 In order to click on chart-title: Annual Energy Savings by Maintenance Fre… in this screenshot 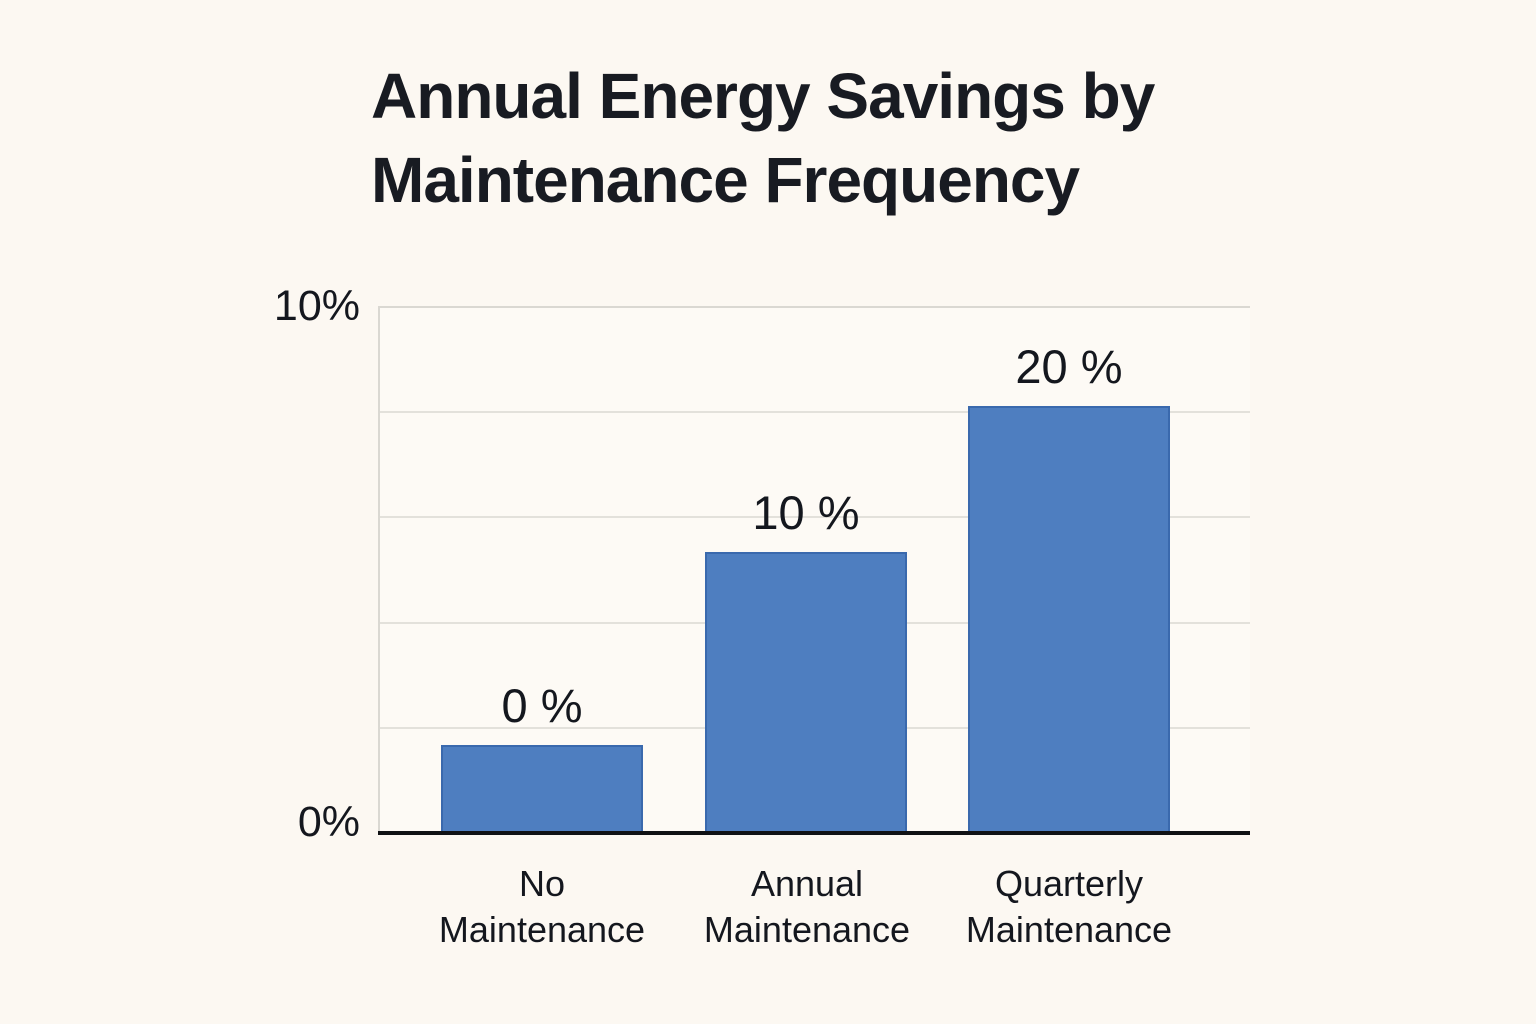, I will do `click(763, 138)`.